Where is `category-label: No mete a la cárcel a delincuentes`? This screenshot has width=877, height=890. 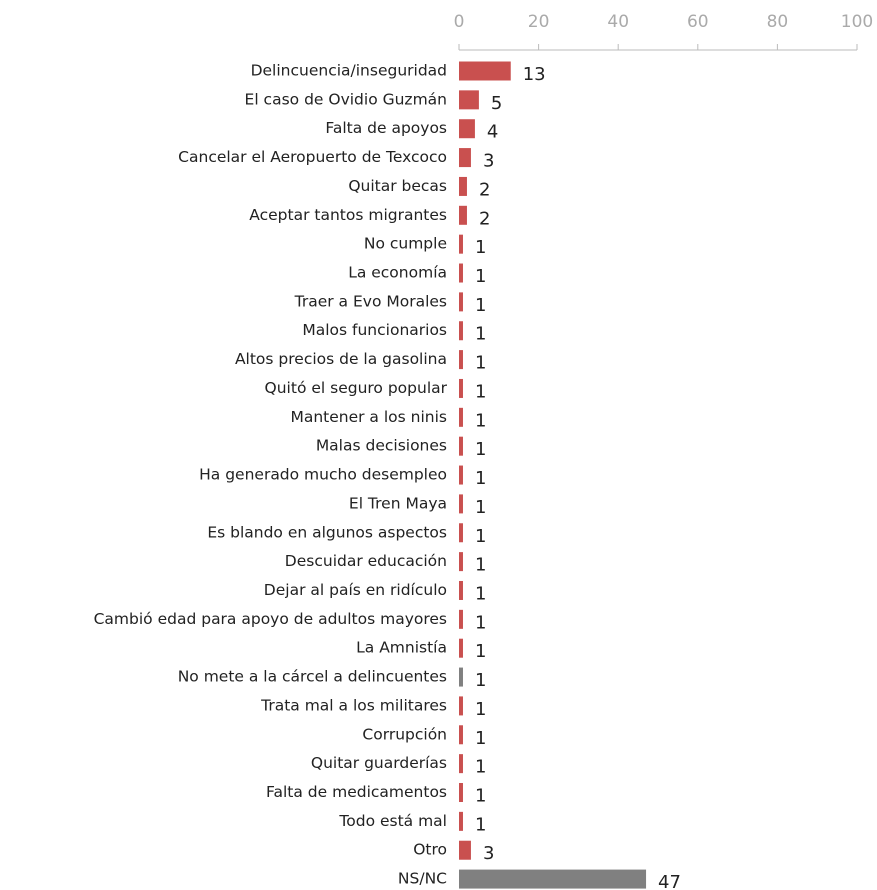
category-label: No mete a la cárcel a delincuentes is located at coordinates (312, 677).